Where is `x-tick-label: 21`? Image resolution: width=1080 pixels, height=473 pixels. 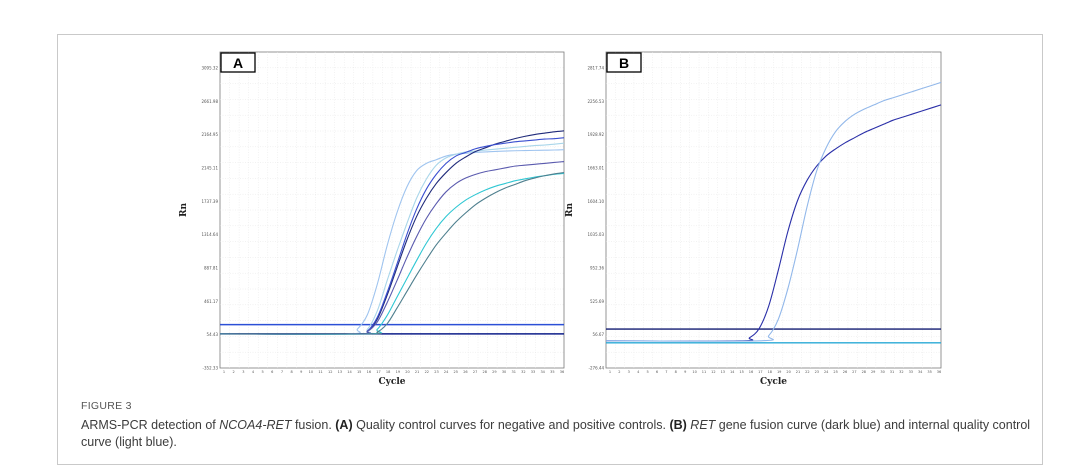
x-tick-label: 21 is located at coordinates (798, 372).